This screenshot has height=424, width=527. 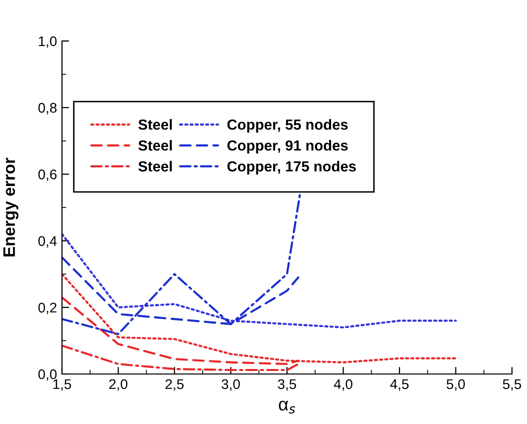 I want to click on y-tick-label: 0,0, so click(x=47, y=375).